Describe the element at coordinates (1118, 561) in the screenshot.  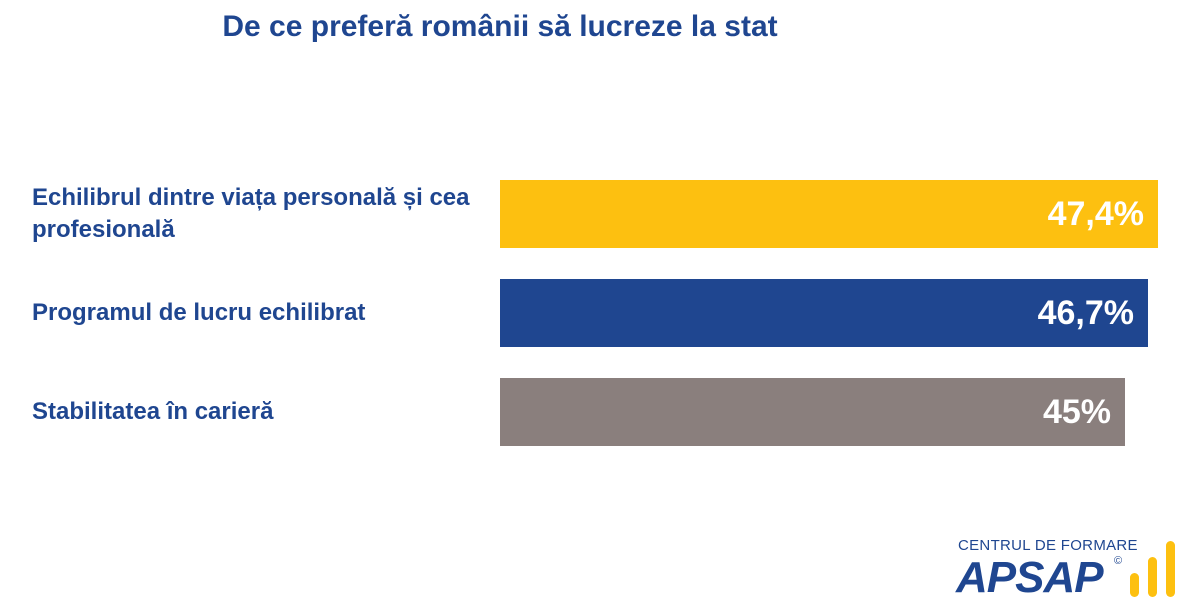
I see `logo-copyright-mark: ©` at that location.